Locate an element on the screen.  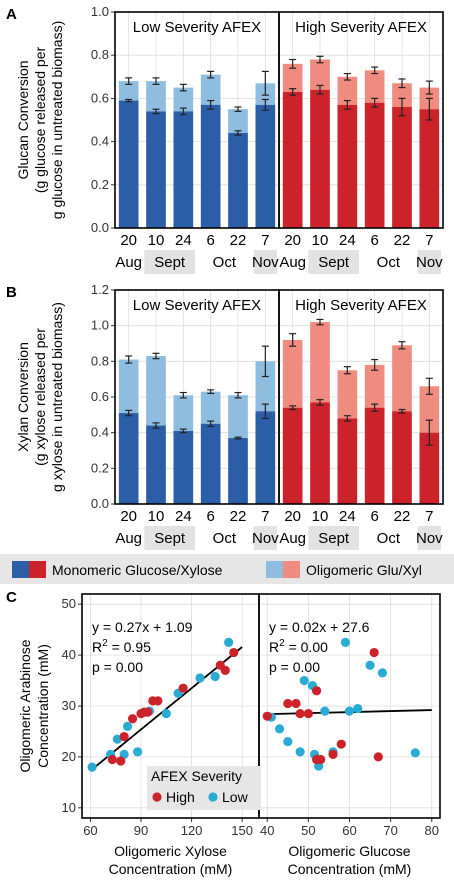
month-band is located at coordinates (429, 538).